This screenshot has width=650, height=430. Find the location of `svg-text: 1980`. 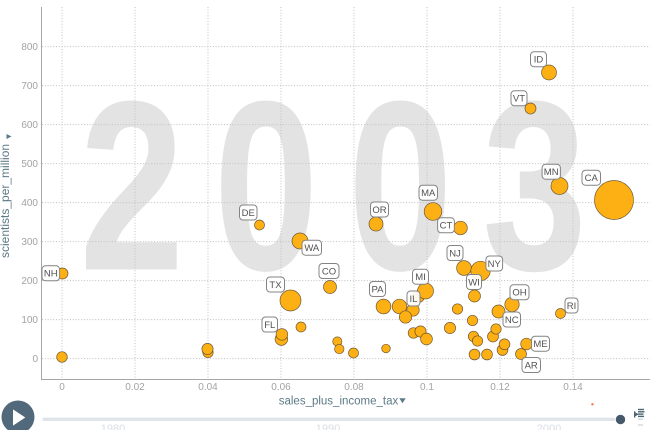

svg-text: 1980 is located at coordinates (113, 426).